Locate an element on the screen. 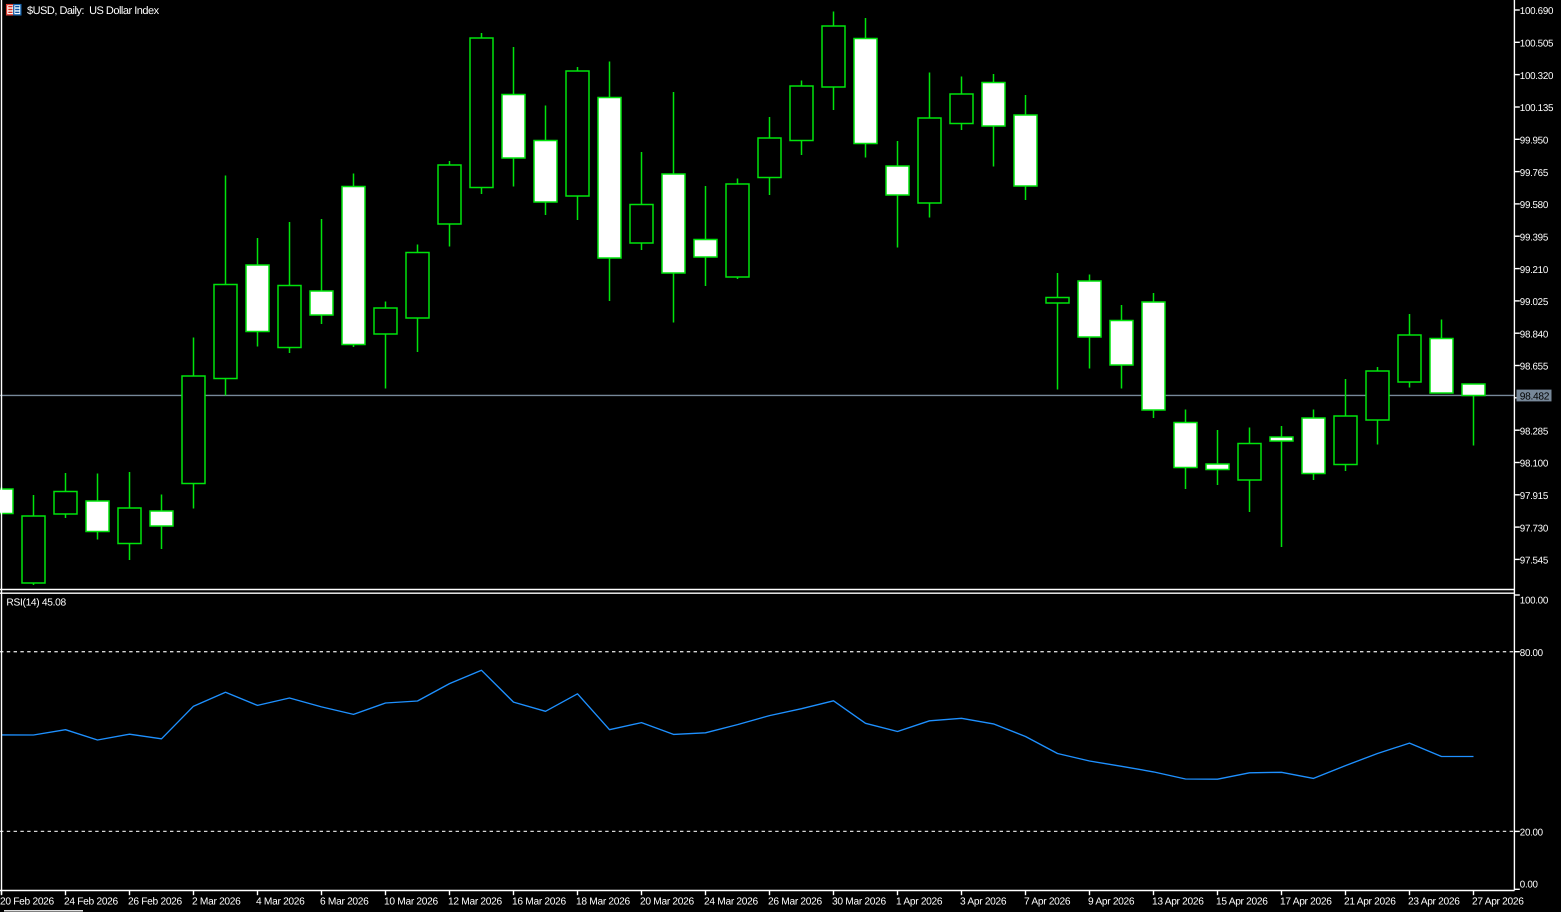 The image size is (1561, 912). svg-text: 97.545 is located at coordinates (1534, 561).